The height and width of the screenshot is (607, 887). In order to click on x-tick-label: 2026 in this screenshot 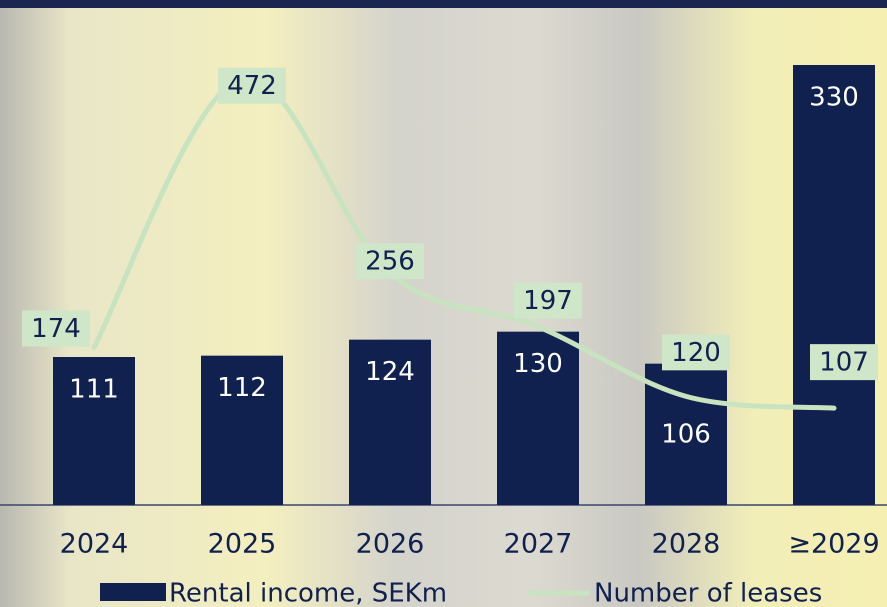, I will do `click(390, 544)`.